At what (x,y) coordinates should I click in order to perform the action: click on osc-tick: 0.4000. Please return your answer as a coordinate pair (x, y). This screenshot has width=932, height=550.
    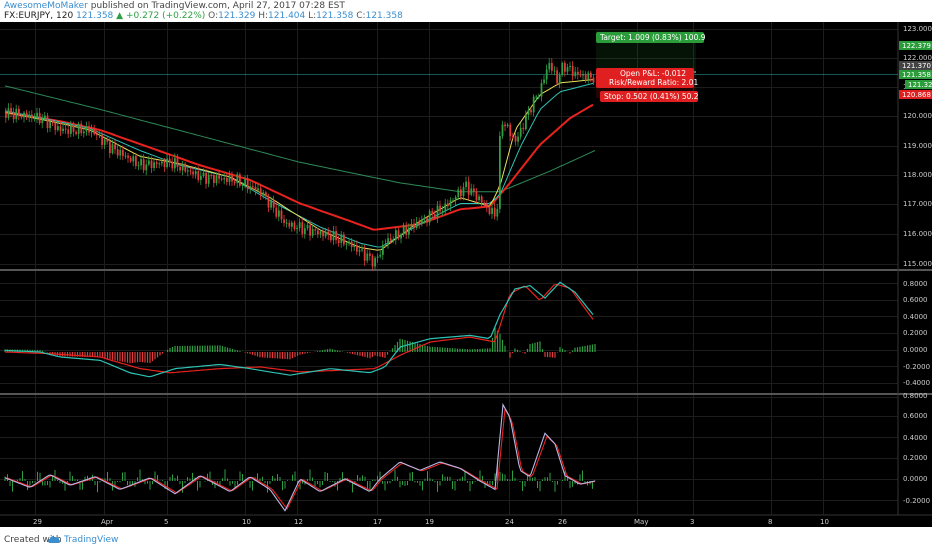
    Looking at the image, I should click on (915, 438).